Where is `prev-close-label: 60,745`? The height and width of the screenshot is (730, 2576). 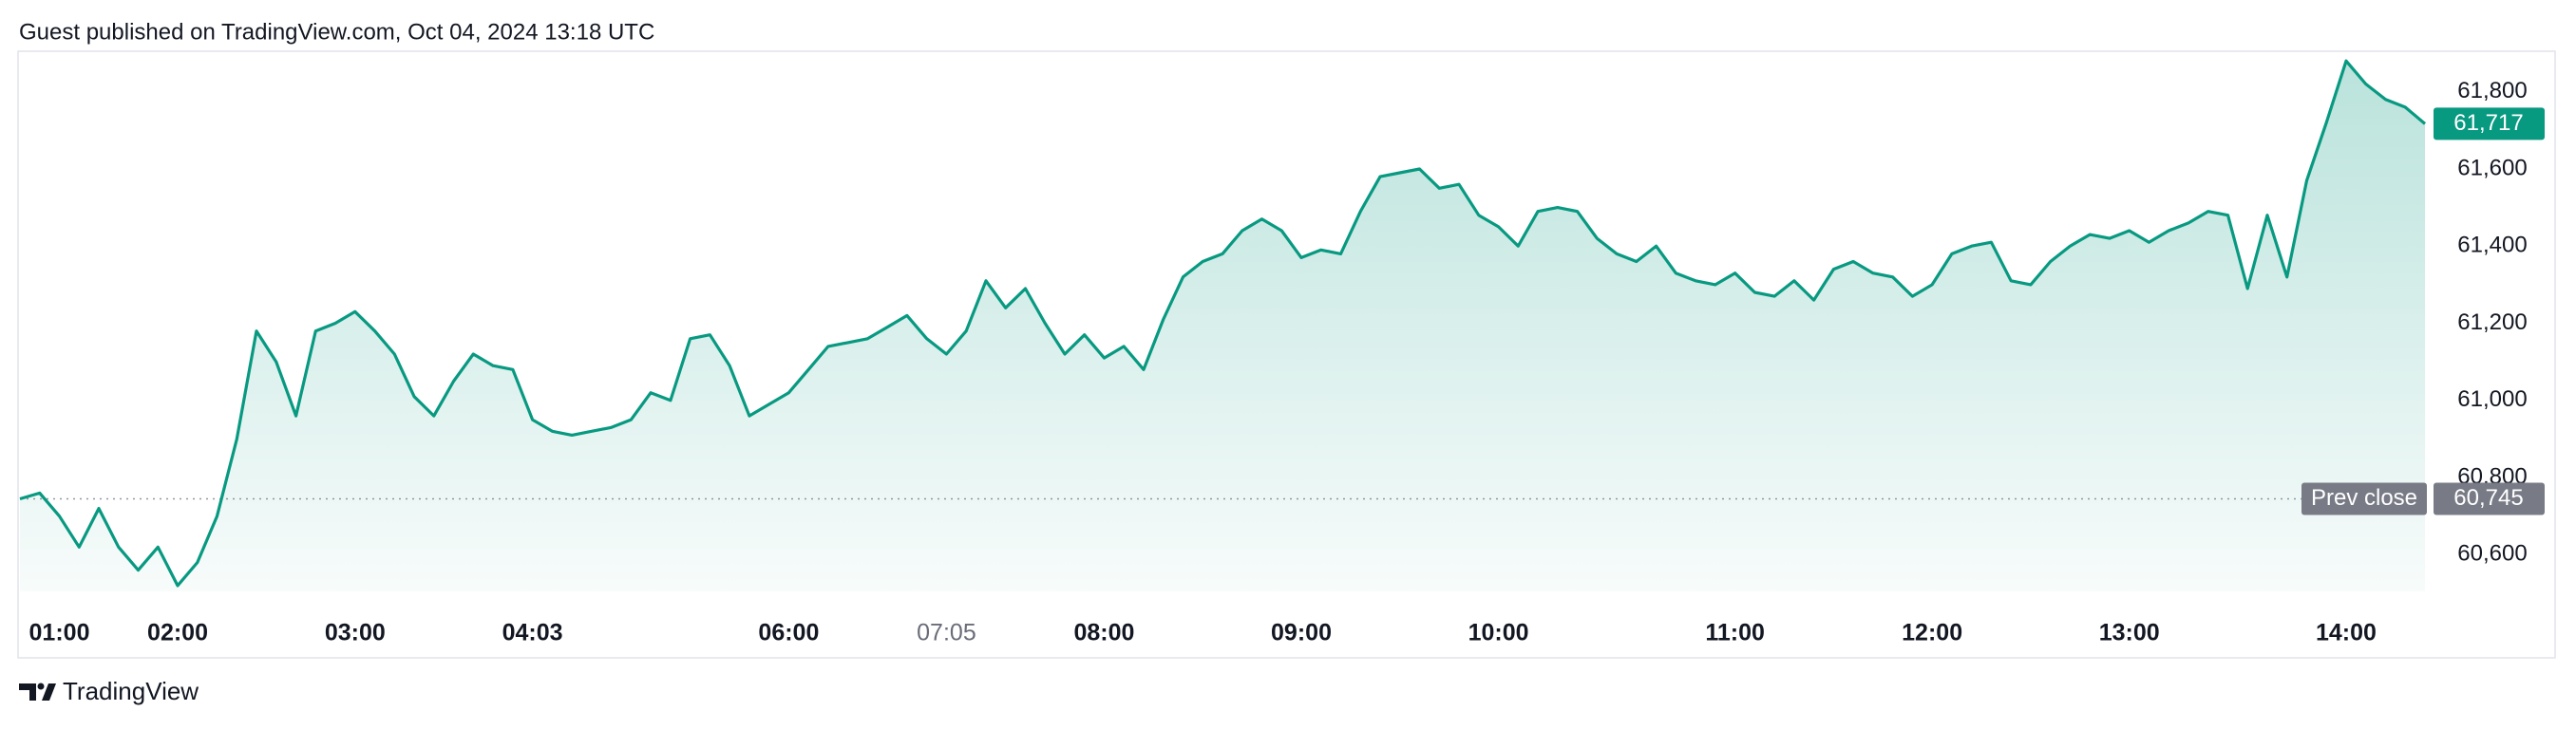 prev-close-label: 60,745 is located at coordinates (2488, 498).